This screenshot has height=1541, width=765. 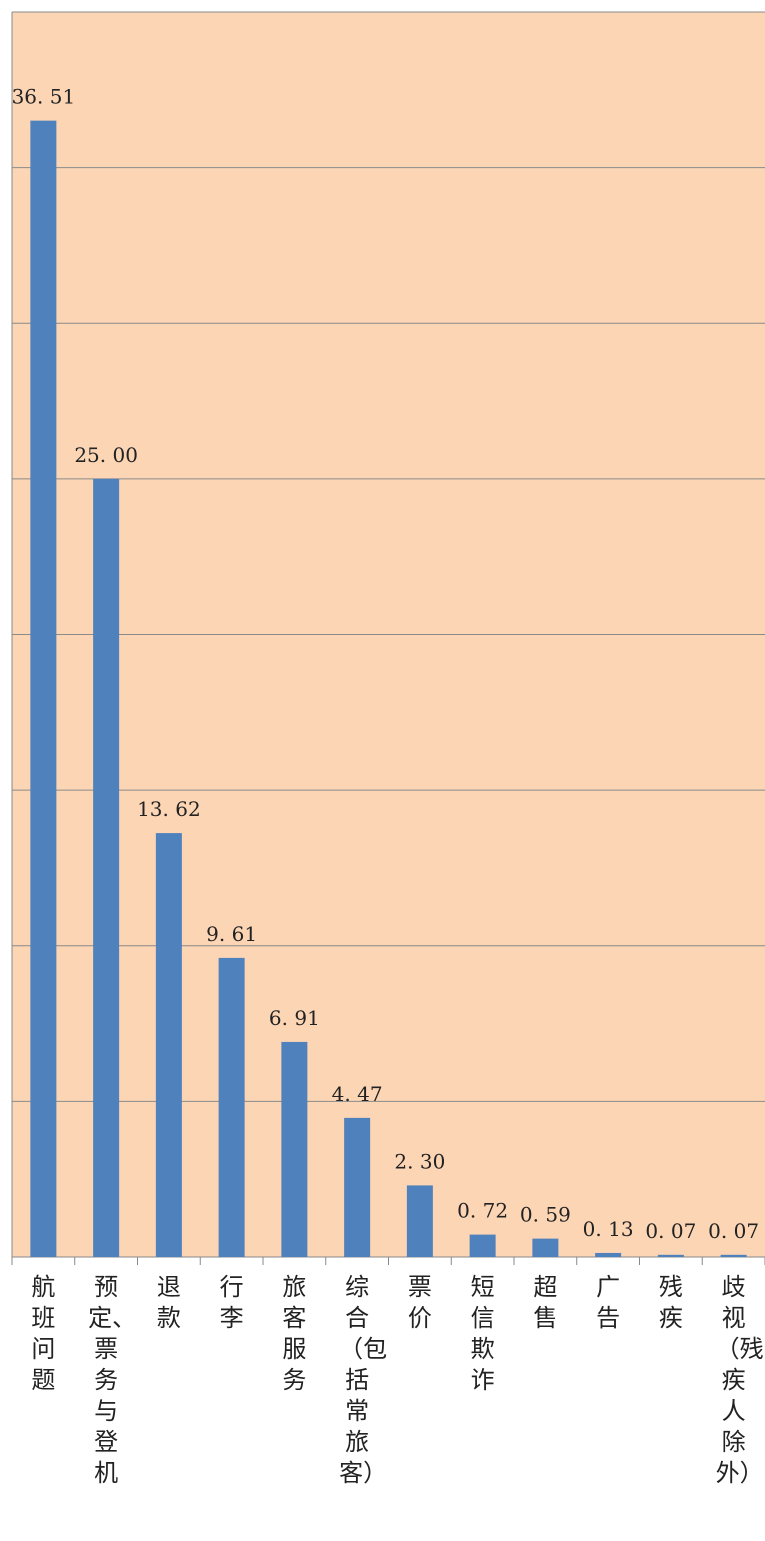 What do you see at coordinates (419, 1302) in the screenshot?
I see `category-label: 票价` at bounding box center [419, 1302].